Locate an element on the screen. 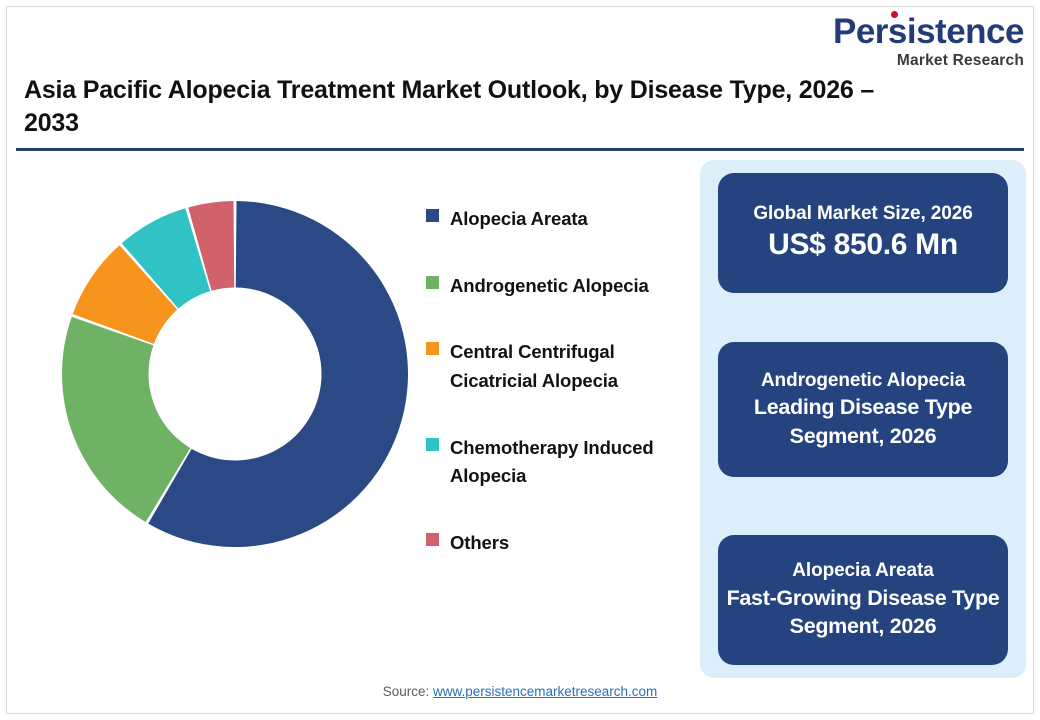  stat-card-value: Fast-Growing Disease Type Segment, 2026 is located at coordinates (863, 612).